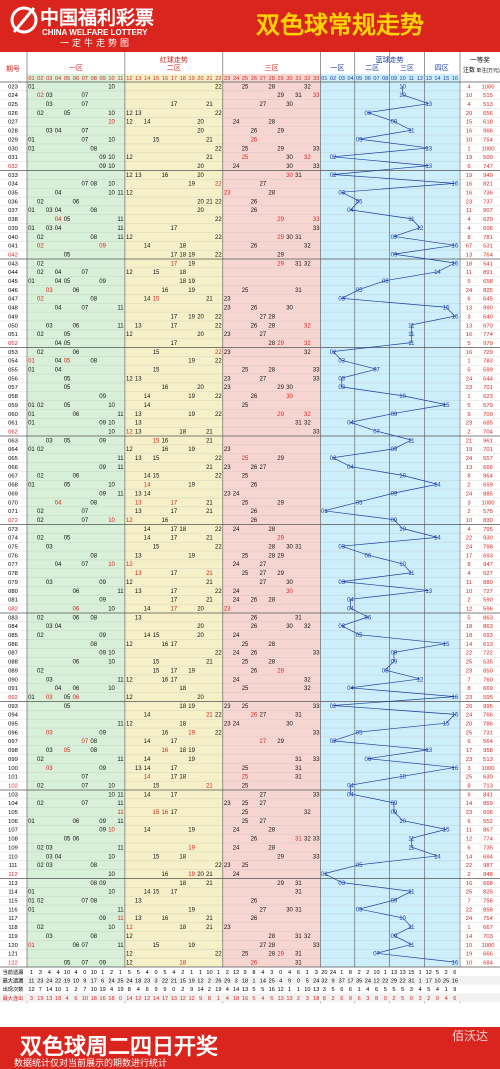  What do you see at coordinates (469, 583) in the screenshot?
I see `prize-count: 11` at bounding box center [469, 583].